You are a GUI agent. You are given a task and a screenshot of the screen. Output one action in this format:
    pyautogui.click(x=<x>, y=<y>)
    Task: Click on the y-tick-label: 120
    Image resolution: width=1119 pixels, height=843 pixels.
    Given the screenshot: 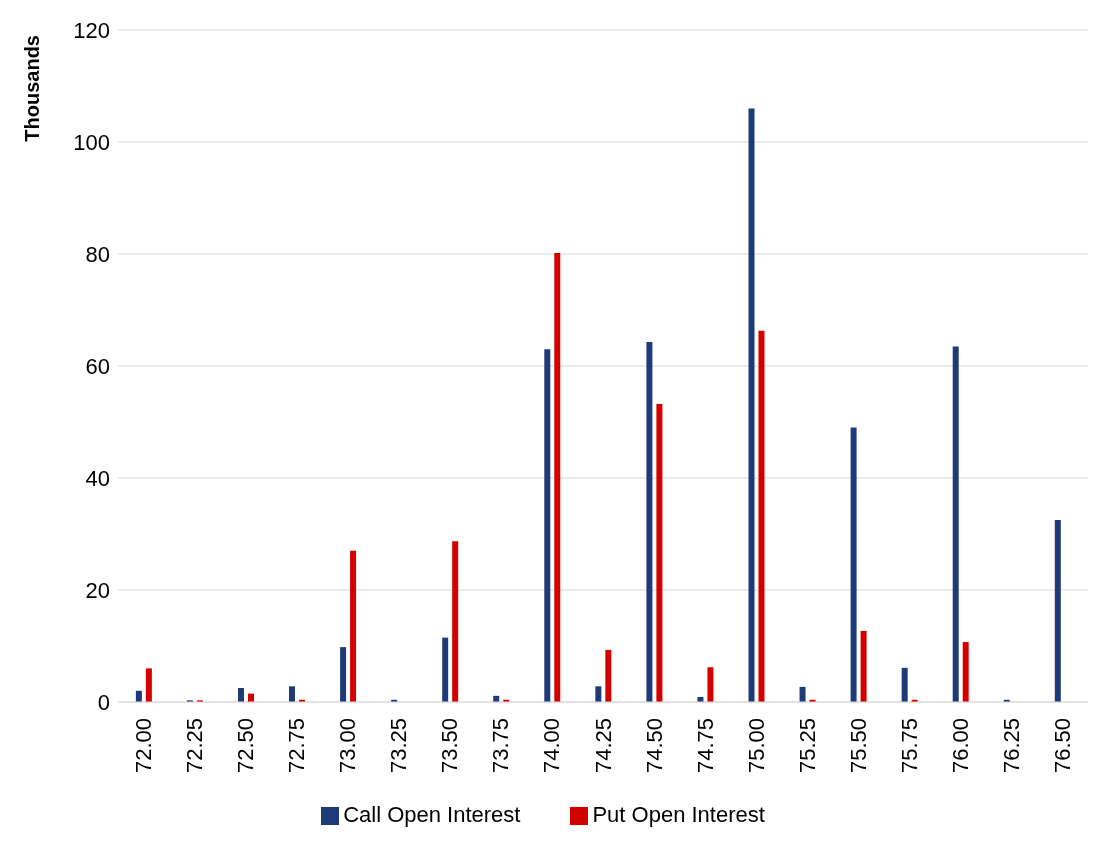 What is the action you would take?
    pyautogui.click(x=91, y=30)
    